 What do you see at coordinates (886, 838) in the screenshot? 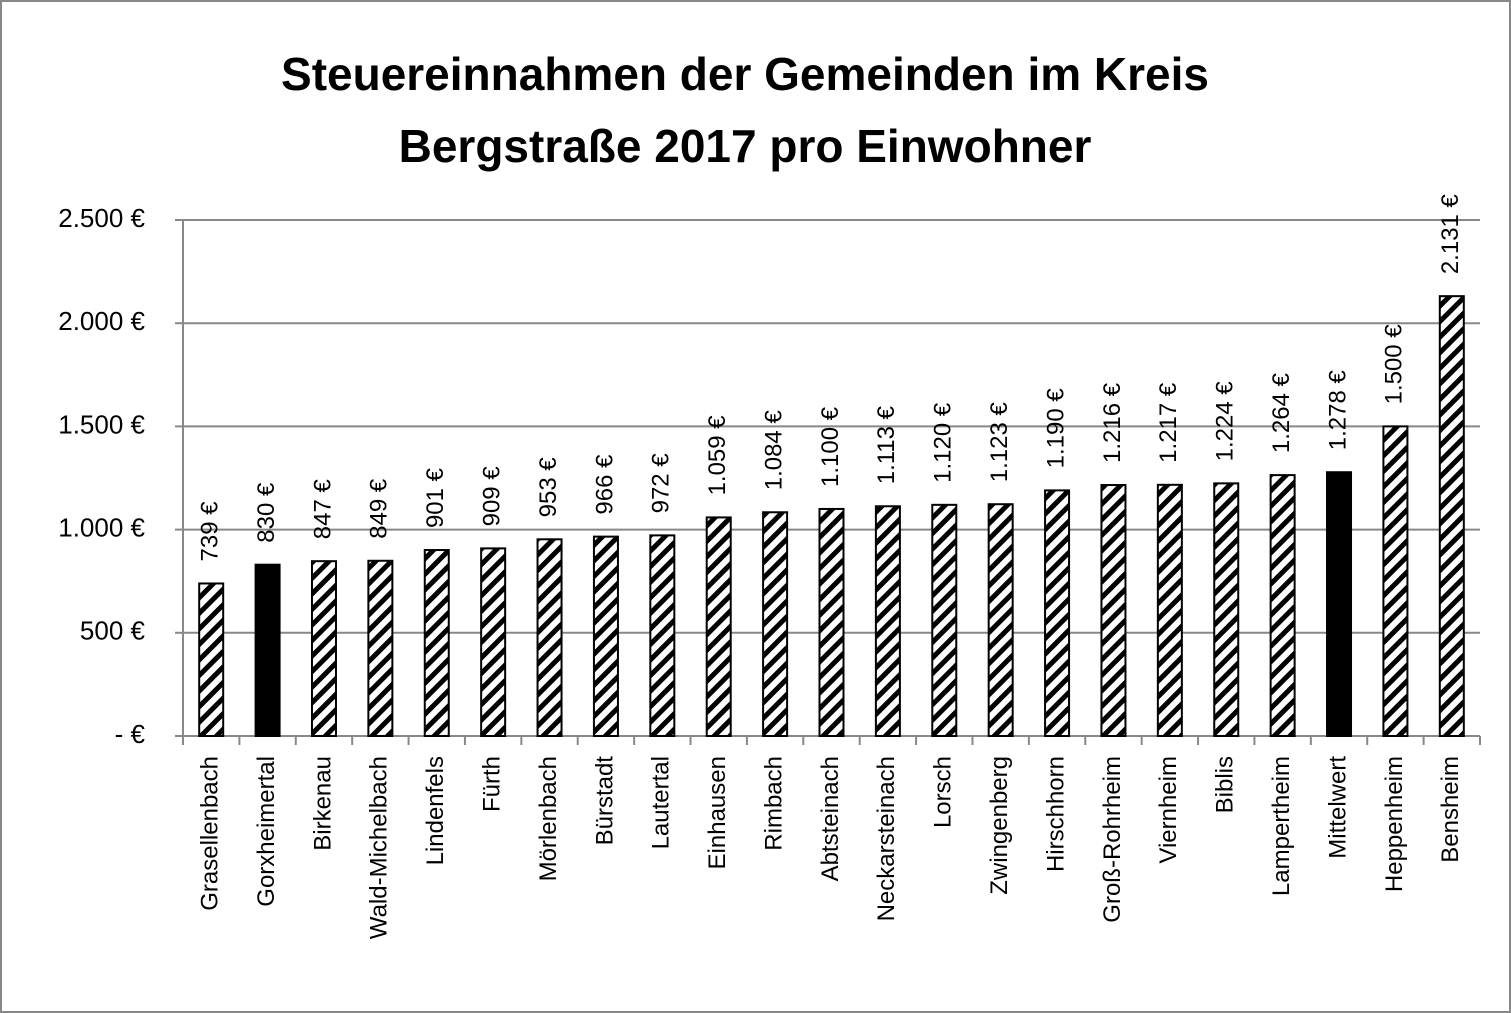
I see `x-tick-label: Neckarsteinach` at bounding box center [886, 838].